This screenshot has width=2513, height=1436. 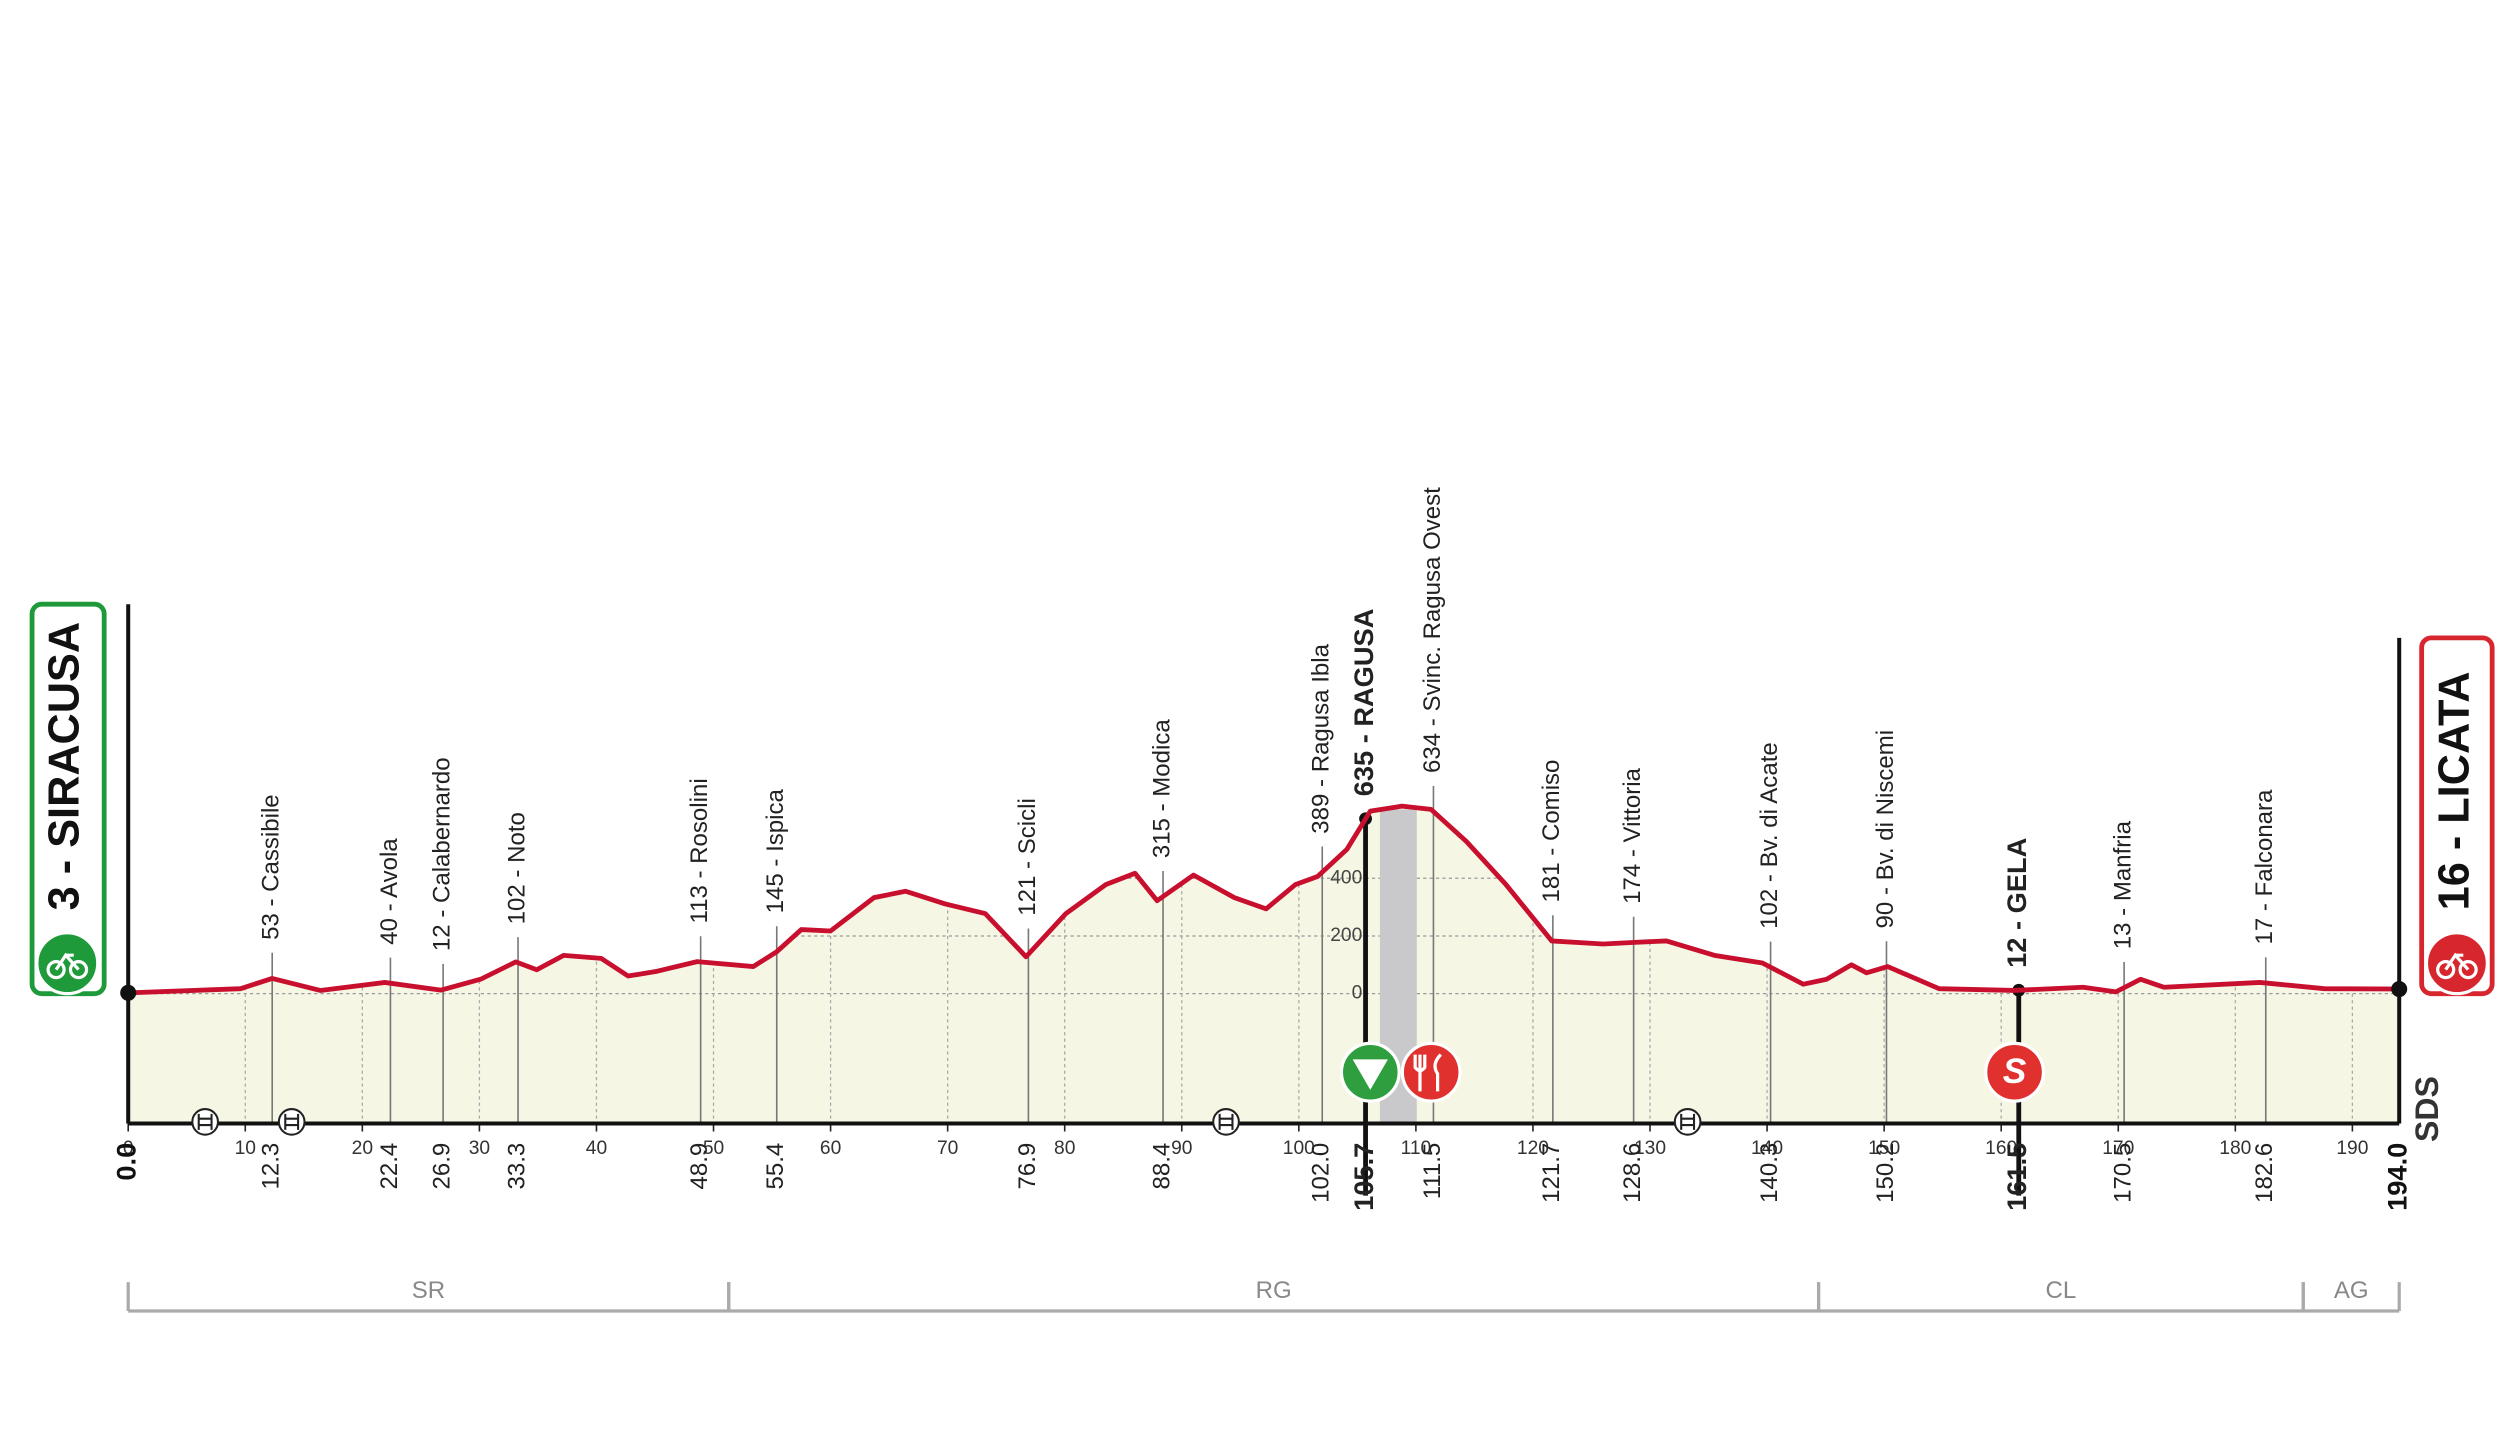 What do you see at coordinates (2122, 1173) in the screenshot?
I see `waypoint-km: 170.5` at bounding box center [2122, 1173].